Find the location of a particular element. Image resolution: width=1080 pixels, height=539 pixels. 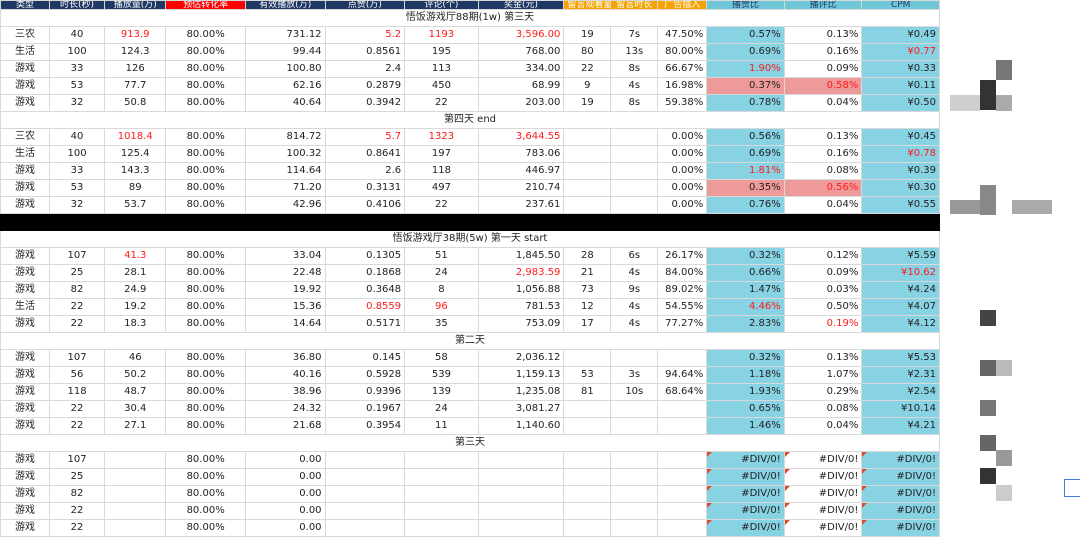

table-cell: 8s is located at coordinates (634, 69).